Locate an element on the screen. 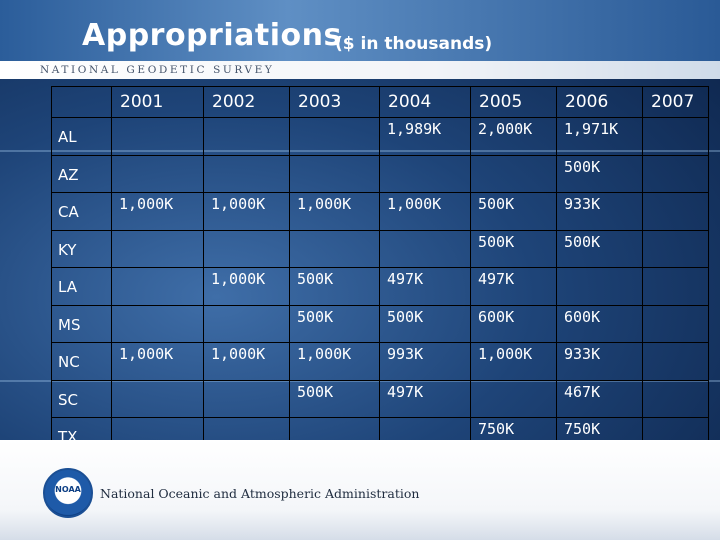  table-row: NC 1,000K 1,000K 1,000K 993K 1,000K 933K is located at coordinates (380, 361).